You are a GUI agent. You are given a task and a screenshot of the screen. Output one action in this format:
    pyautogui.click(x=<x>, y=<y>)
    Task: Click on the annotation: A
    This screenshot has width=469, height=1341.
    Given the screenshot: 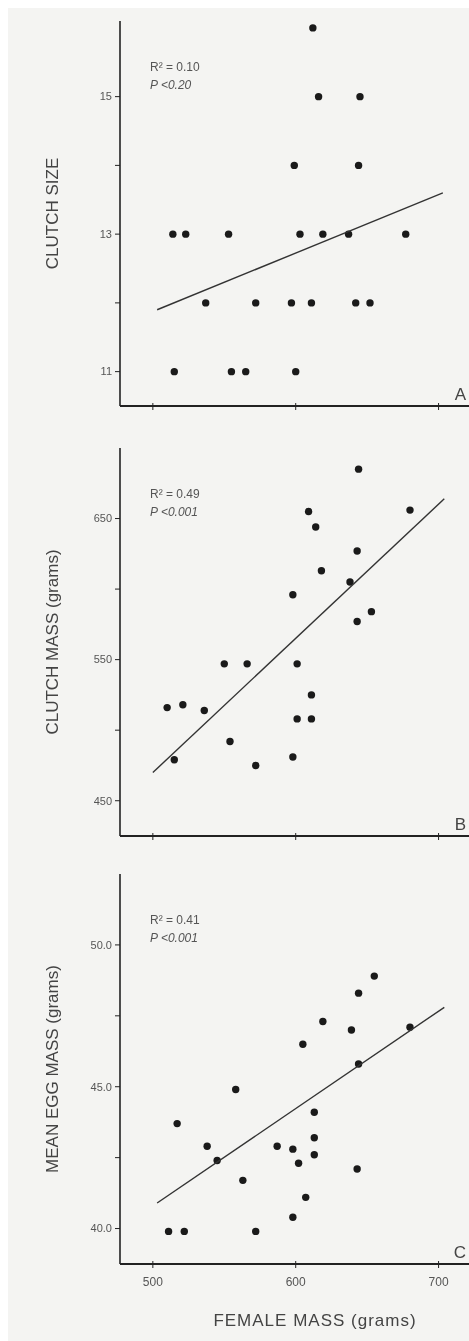 What is the action you would take?
    pyautogui.click(x=460, y=394)
    